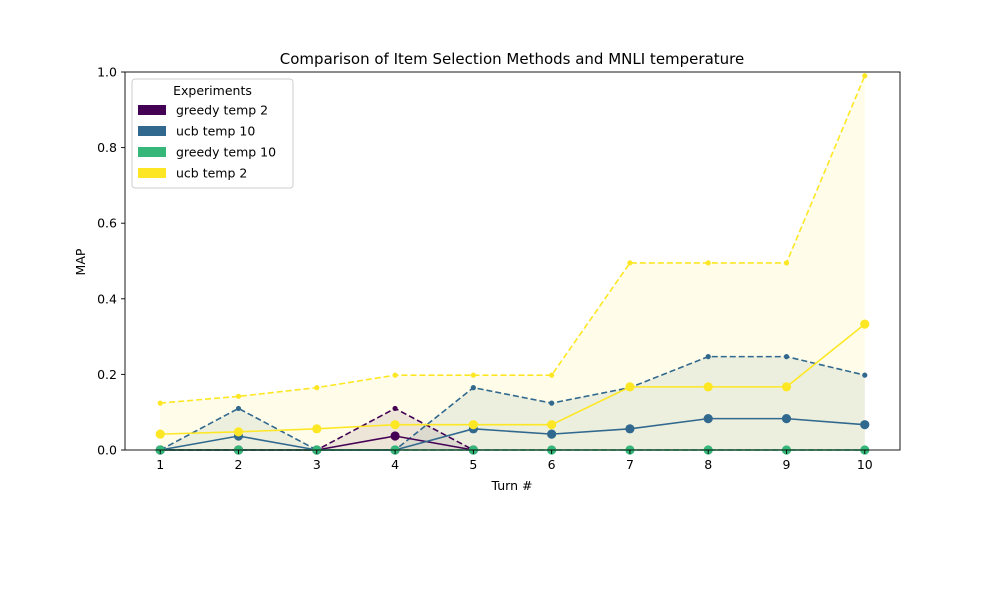  What do you see at coordinates (80, 261) in the screenshot?
I see `y-axis-label: MAP` at bounding box center [80, 261].